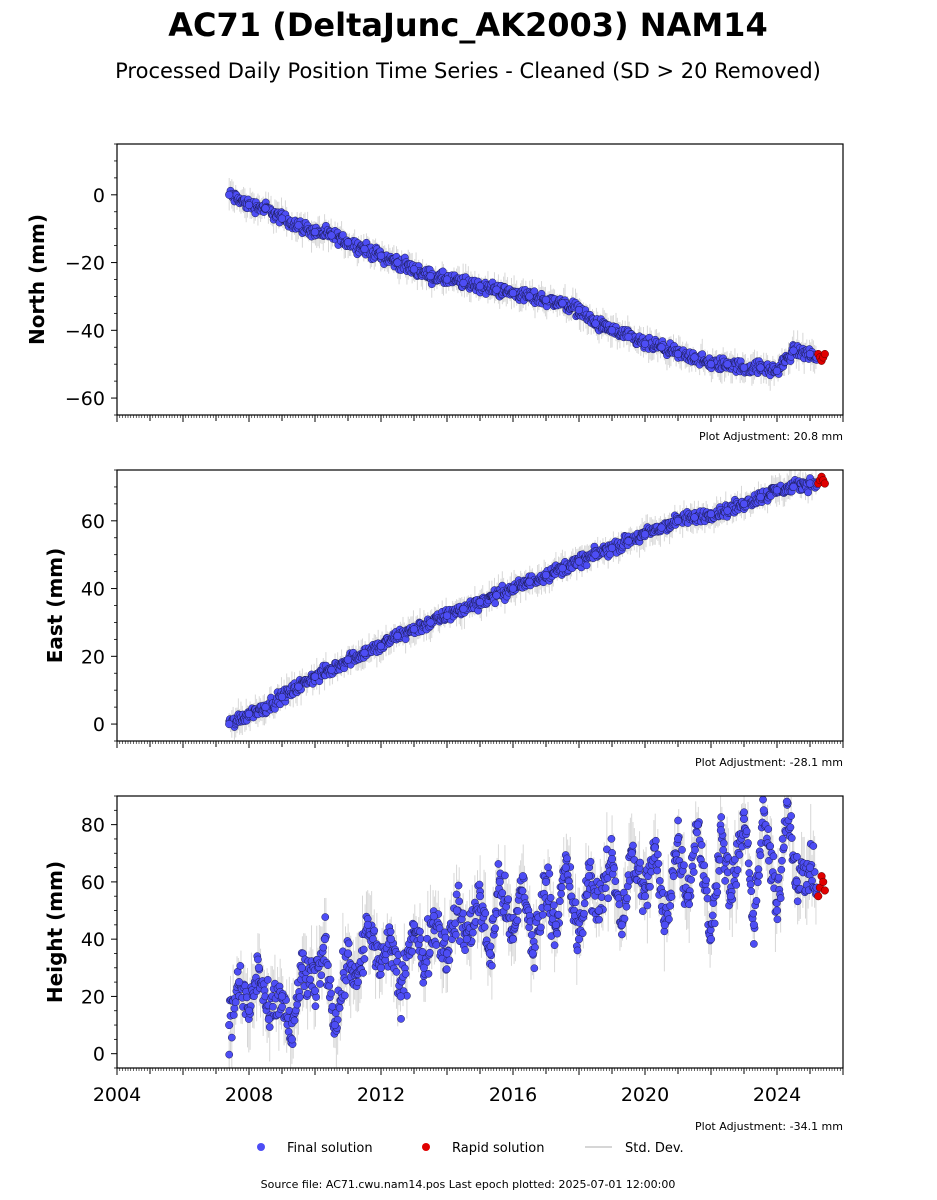  I want to click on y-tick-label: 60, so click(93, 522).